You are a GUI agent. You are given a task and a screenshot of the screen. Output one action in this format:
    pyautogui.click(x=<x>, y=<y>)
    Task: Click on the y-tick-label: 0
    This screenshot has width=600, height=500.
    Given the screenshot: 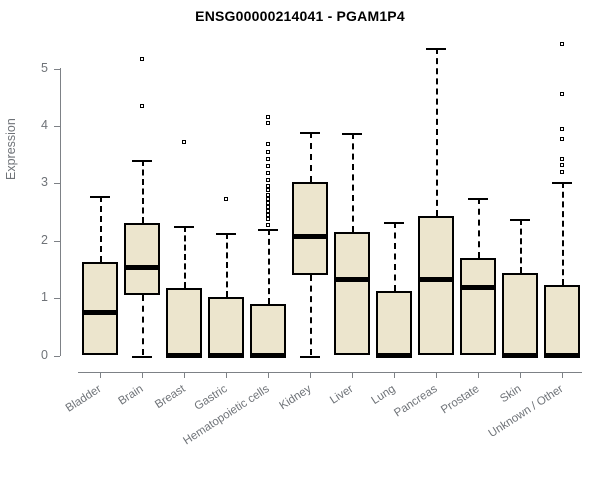 What is the action you would take?
    pyautogui.click(x=44, y=354)
    